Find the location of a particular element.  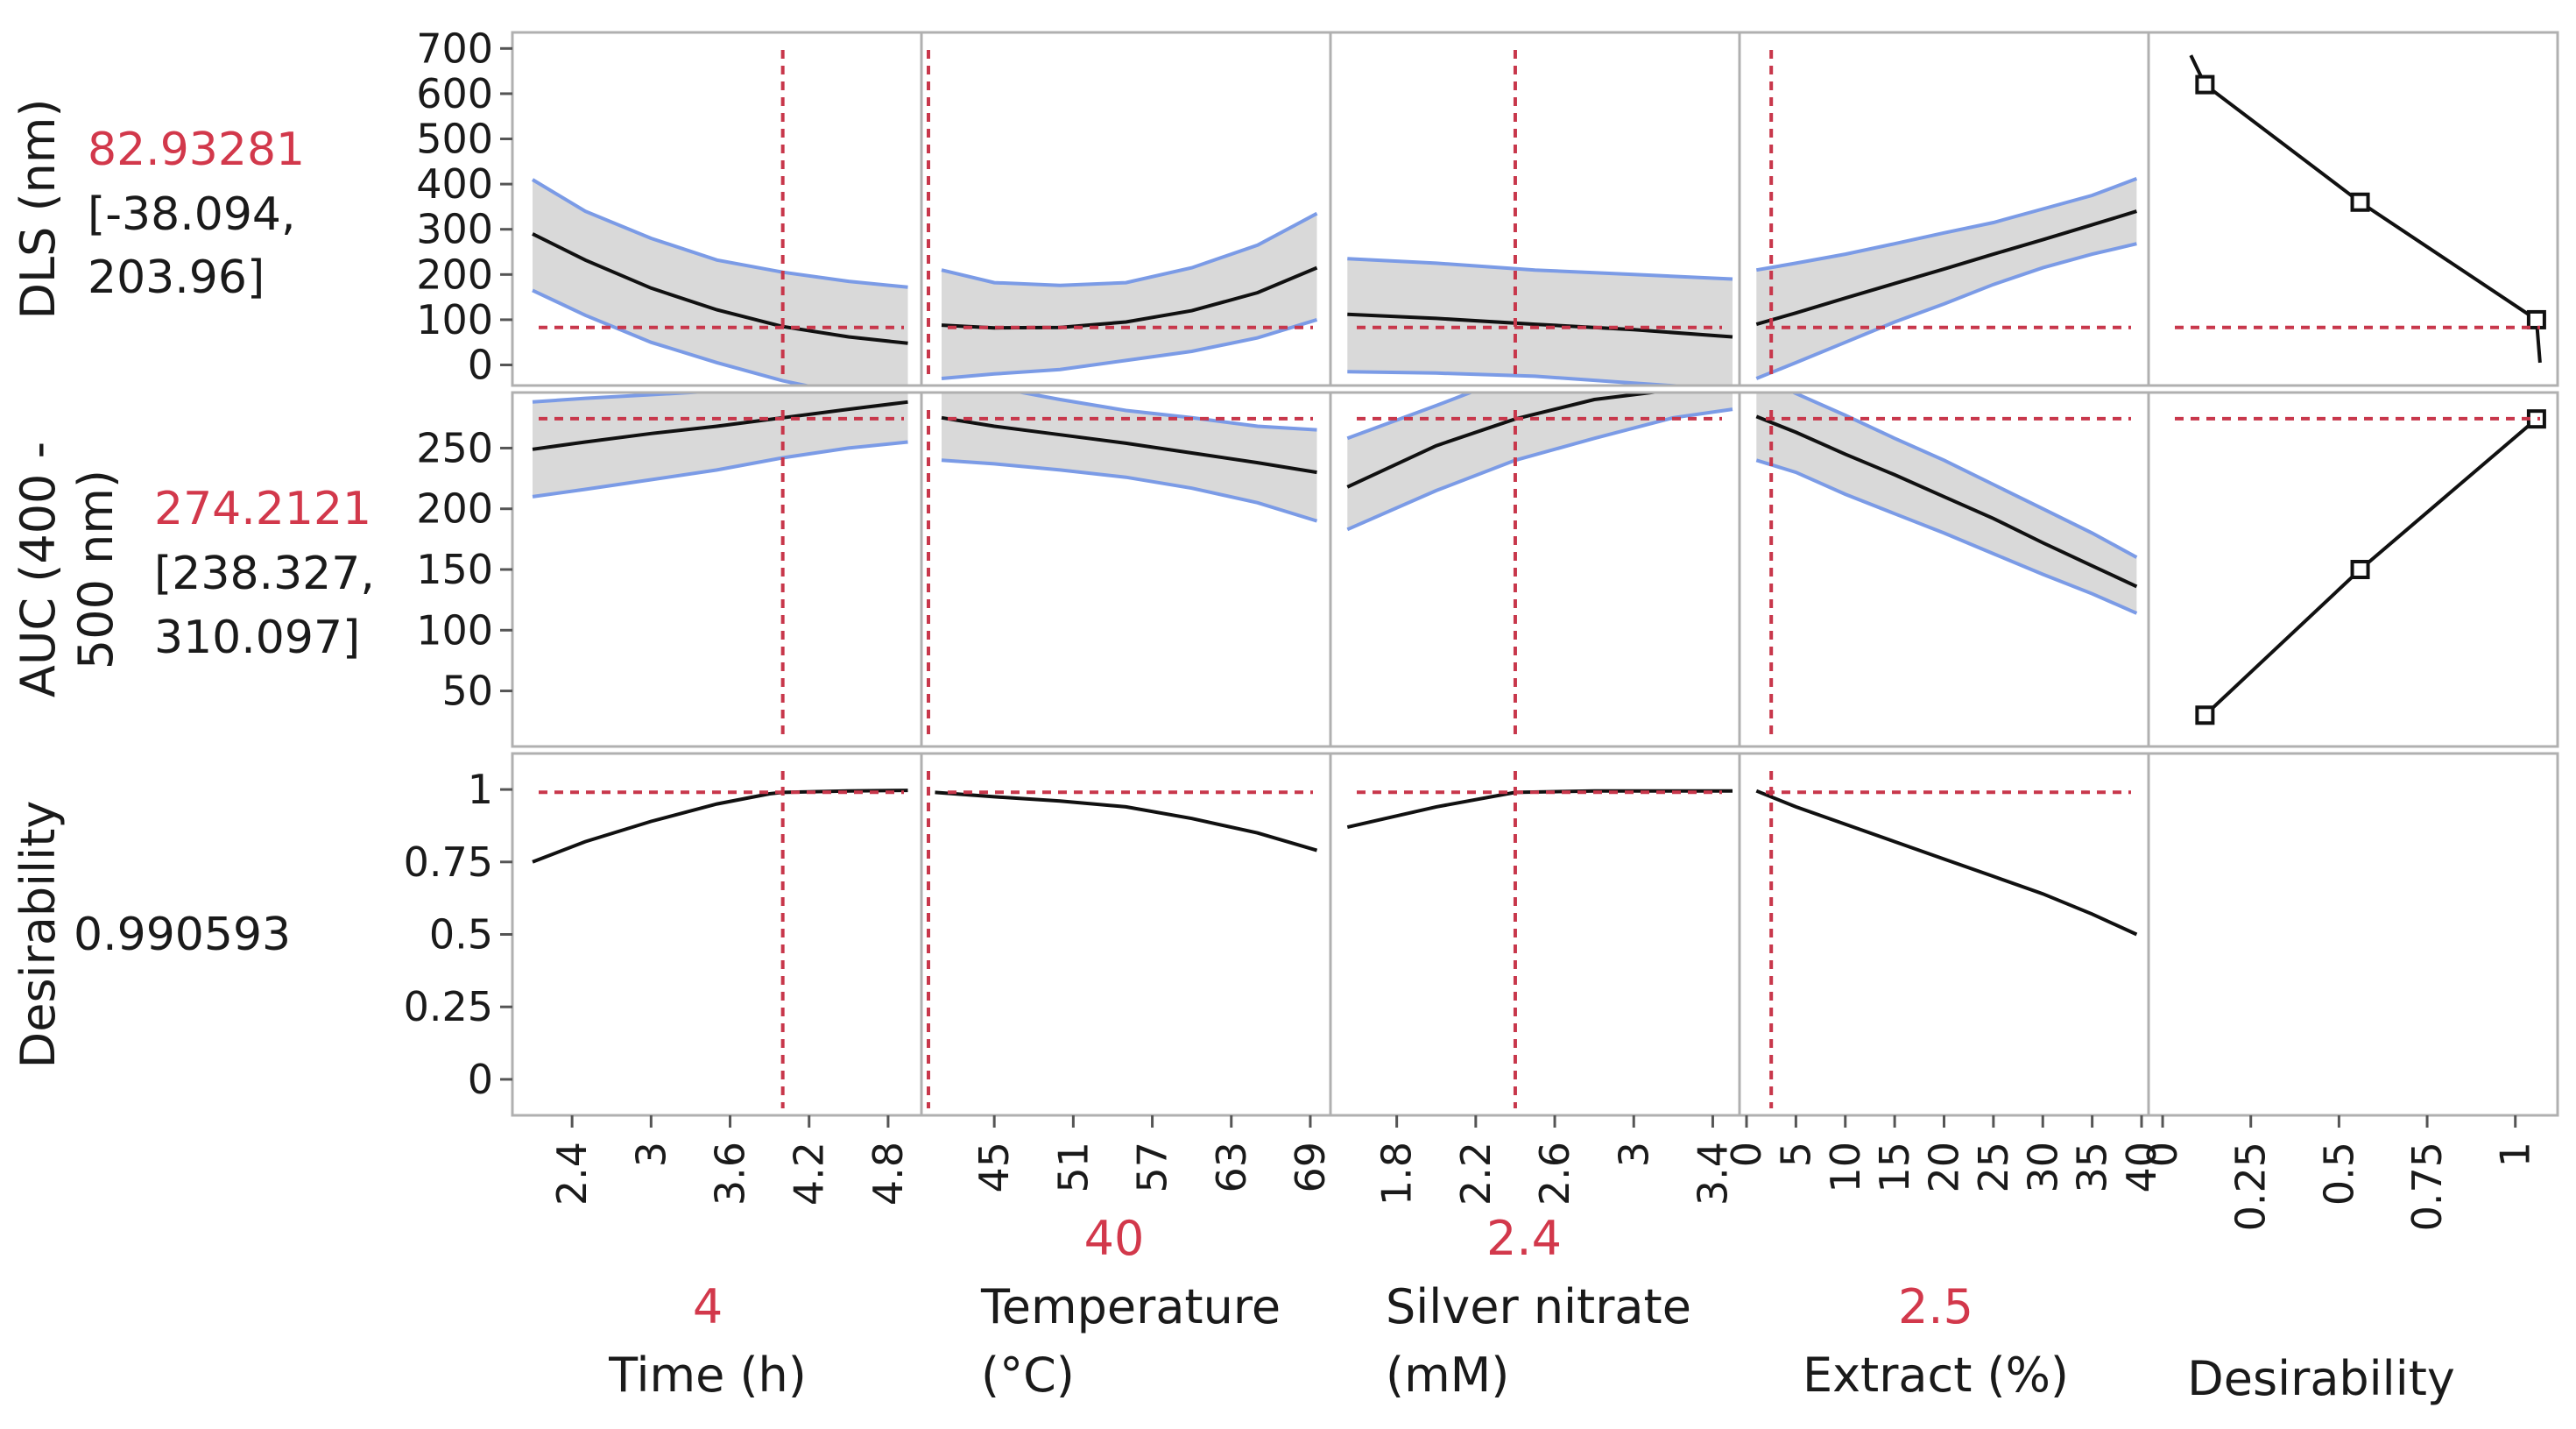

x-tick-label: 3.6 is located at coordinates (730, 1174).